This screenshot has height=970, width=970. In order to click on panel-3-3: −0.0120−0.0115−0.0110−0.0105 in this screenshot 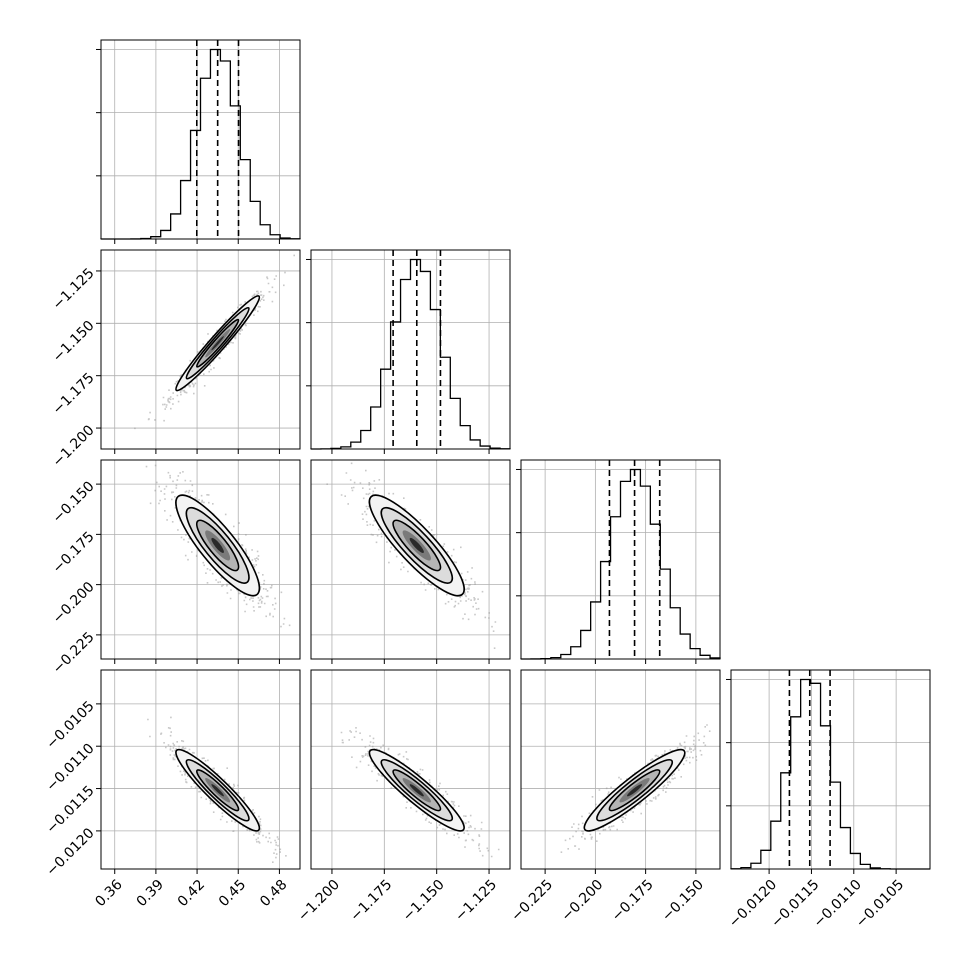, I will do `click(828, 800)`.